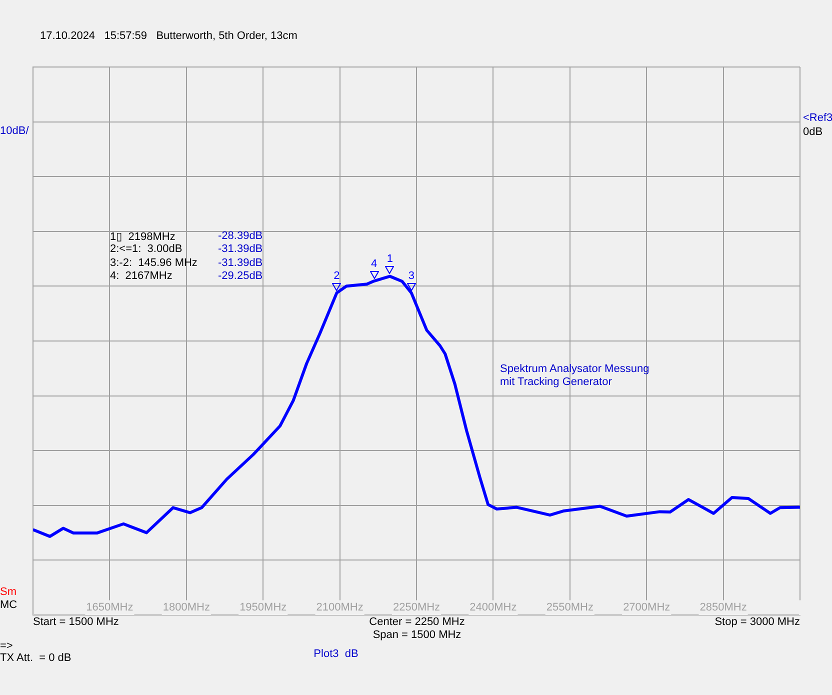 Image resolution: width=832 pixels, height=695 pixels. What do you see at coordinates (110, 608) in the screenshot?
I see `x-tick-label: 1650MHz` at bounding box center [110, 608].